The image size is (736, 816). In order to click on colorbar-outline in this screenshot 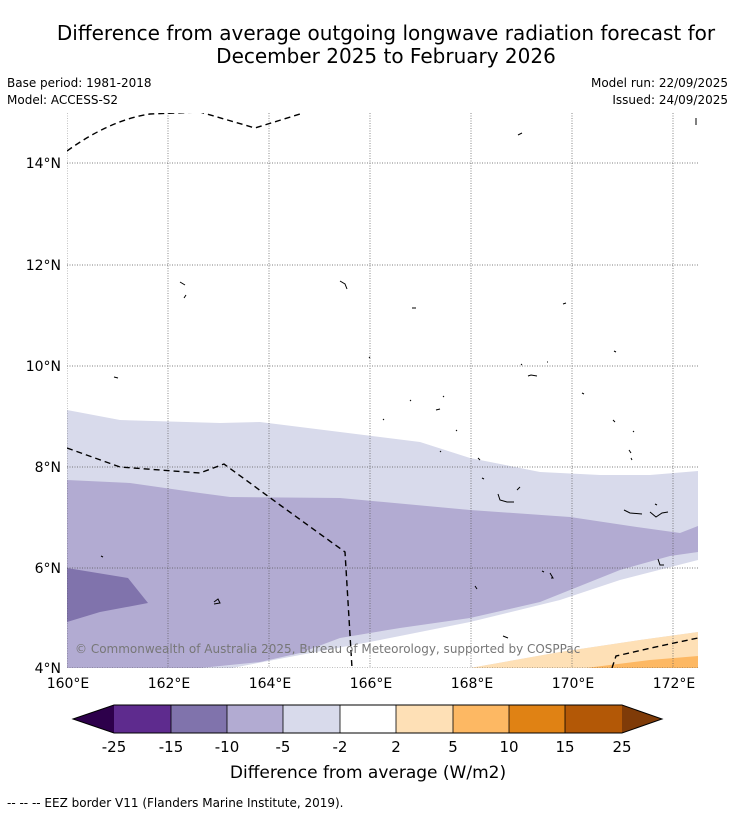, I will do `click(367, 719)`.